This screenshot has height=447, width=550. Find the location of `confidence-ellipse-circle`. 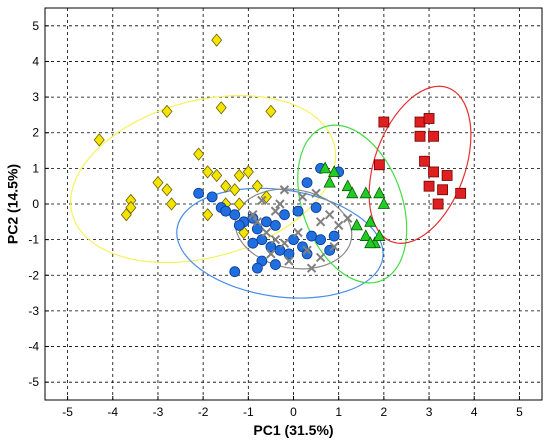

confidence-ellipse-circle is located at coordinates (280, 243).